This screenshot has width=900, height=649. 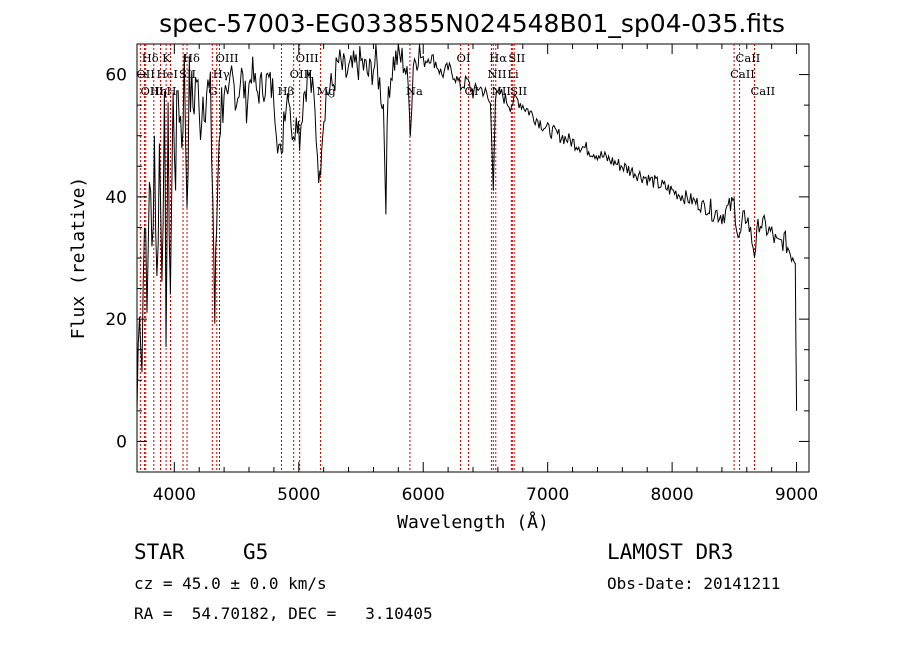 I want to click on line-label-9: OIII, so click(x=227, y=58).